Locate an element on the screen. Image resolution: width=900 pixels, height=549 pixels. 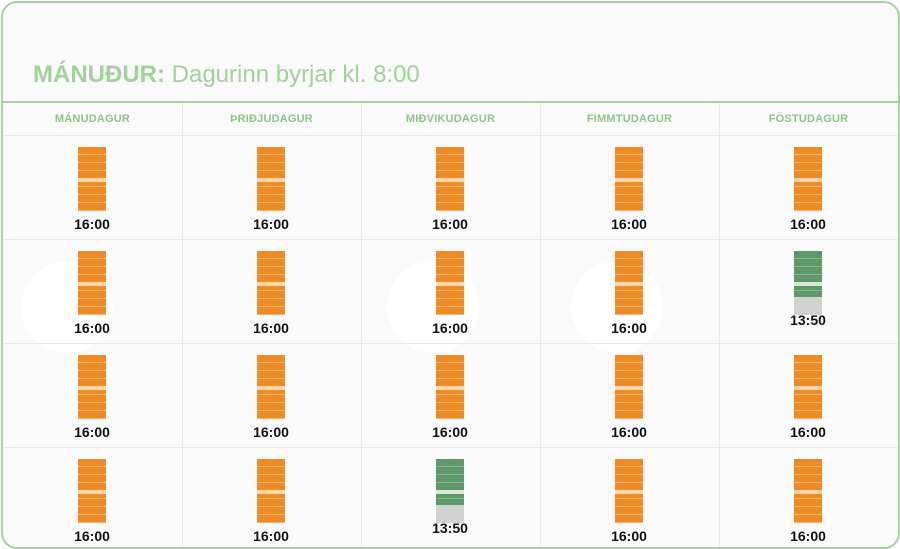
day-cell-week2-thursday: 16:00 is located at coordinates (629, 292).